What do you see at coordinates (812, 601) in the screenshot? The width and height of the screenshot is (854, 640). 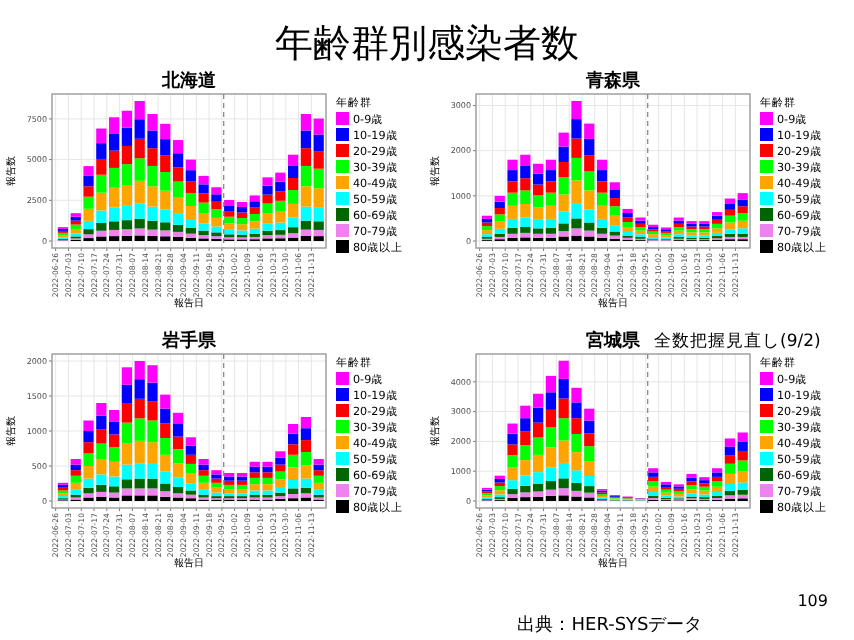 I see `text: 109` at bounding box center [812, 601].